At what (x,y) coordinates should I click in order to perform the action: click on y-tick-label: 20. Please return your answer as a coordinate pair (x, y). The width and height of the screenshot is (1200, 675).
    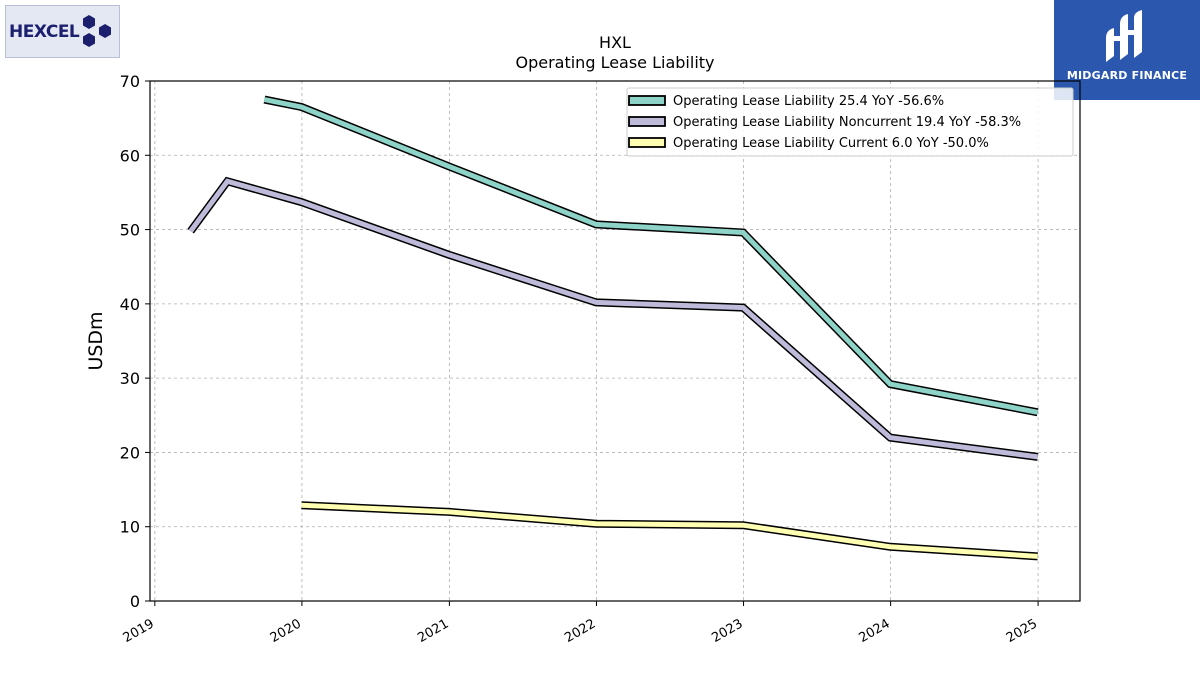
    Looking at the image, I should click on (130, 452).